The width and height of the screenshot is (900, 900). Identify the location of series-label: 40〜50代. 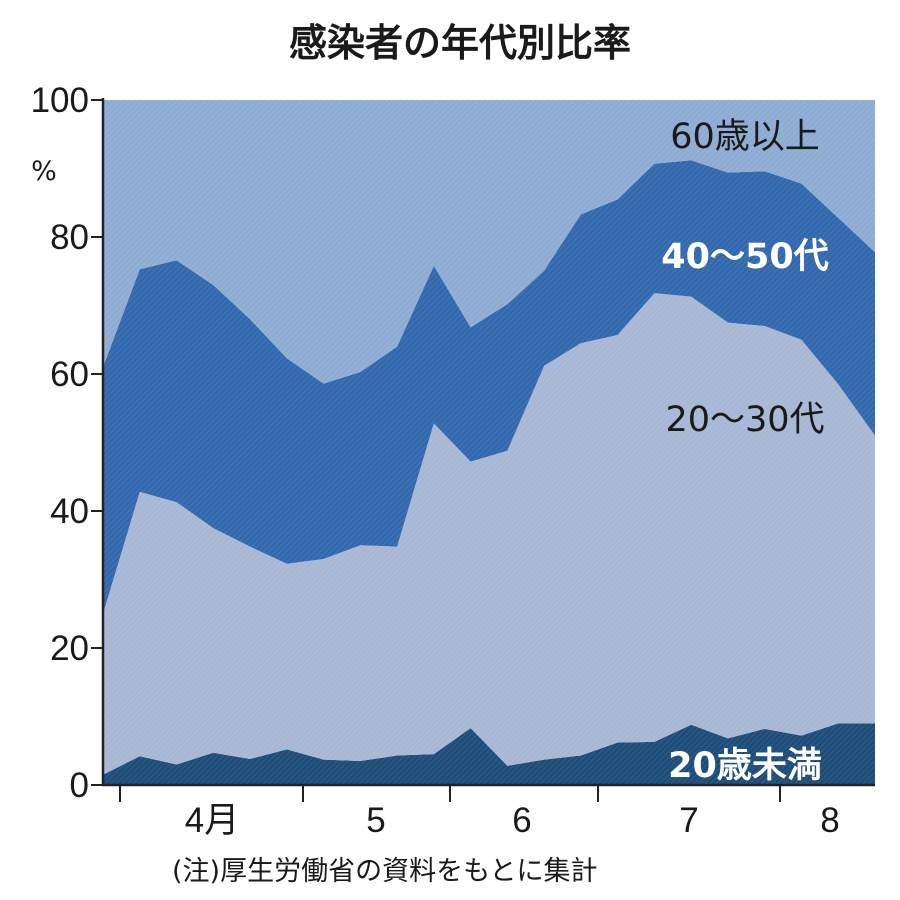
(744, 257).